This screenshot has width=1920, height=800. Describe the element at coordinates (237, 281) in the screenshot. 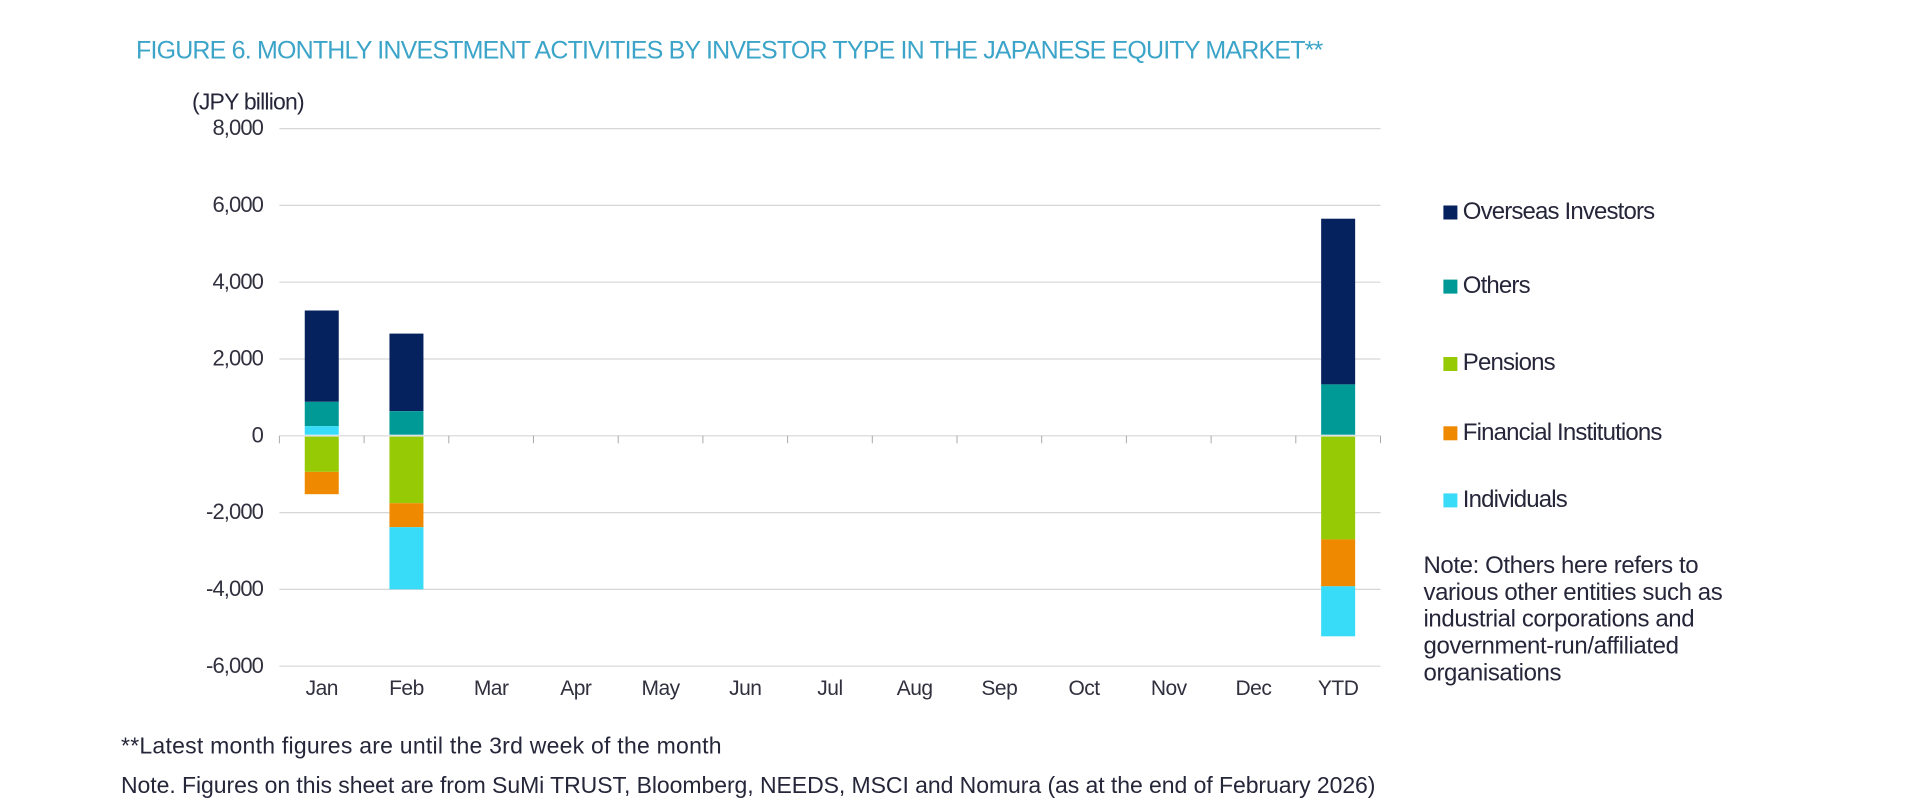

I see `svg-text: 4,000` at that location.